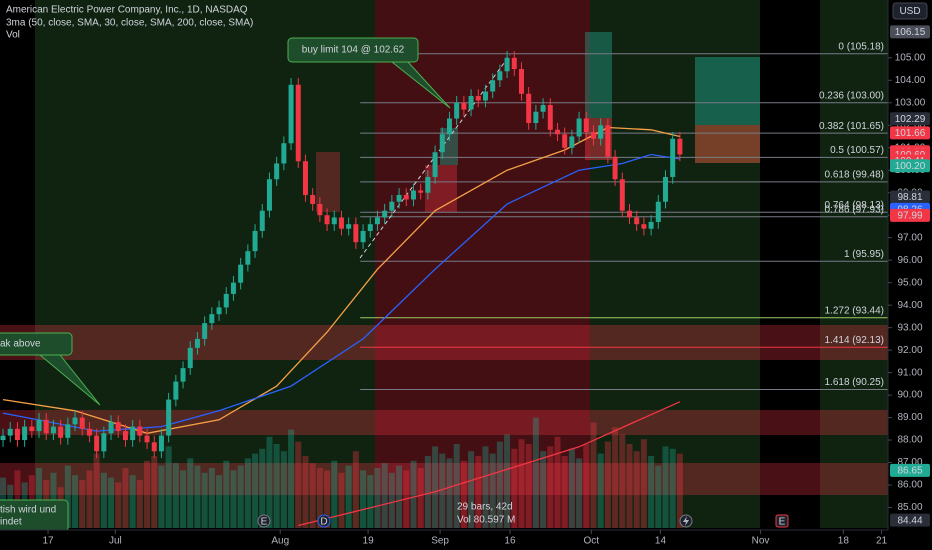 Image resolution: width=932 pixels, height=550 pixels. I want to click on zone-green, so click(854, 264).